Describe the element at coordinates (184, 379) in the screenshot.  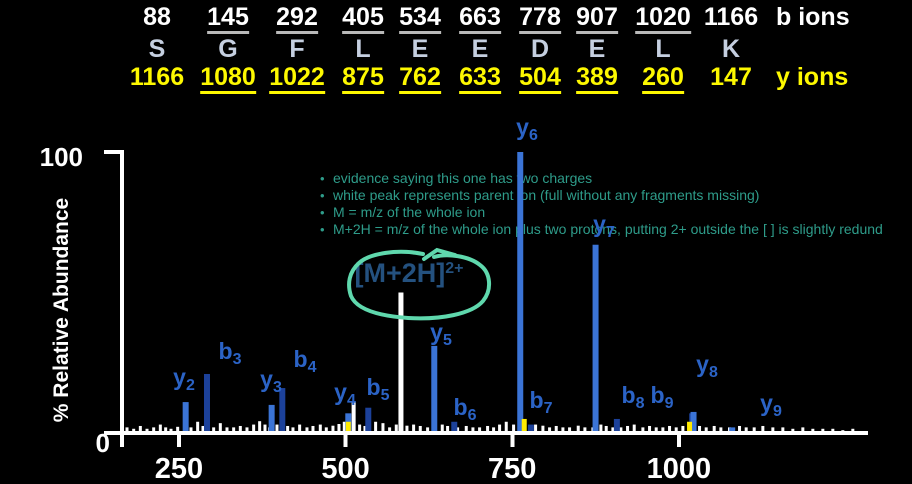
I see `peak-label-y2: y2` at that location.